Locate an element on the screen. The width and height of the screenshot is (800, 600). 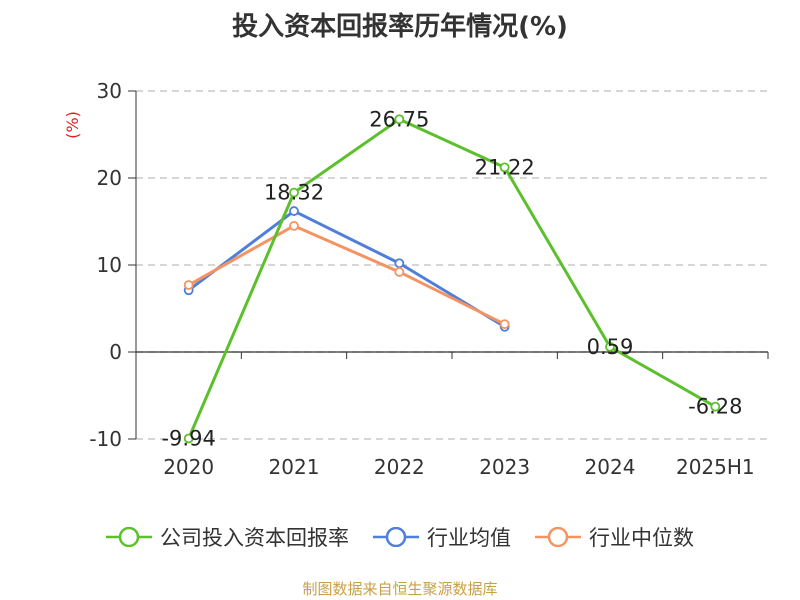
data-label: 0.59 is located at coordinates (610, 347).